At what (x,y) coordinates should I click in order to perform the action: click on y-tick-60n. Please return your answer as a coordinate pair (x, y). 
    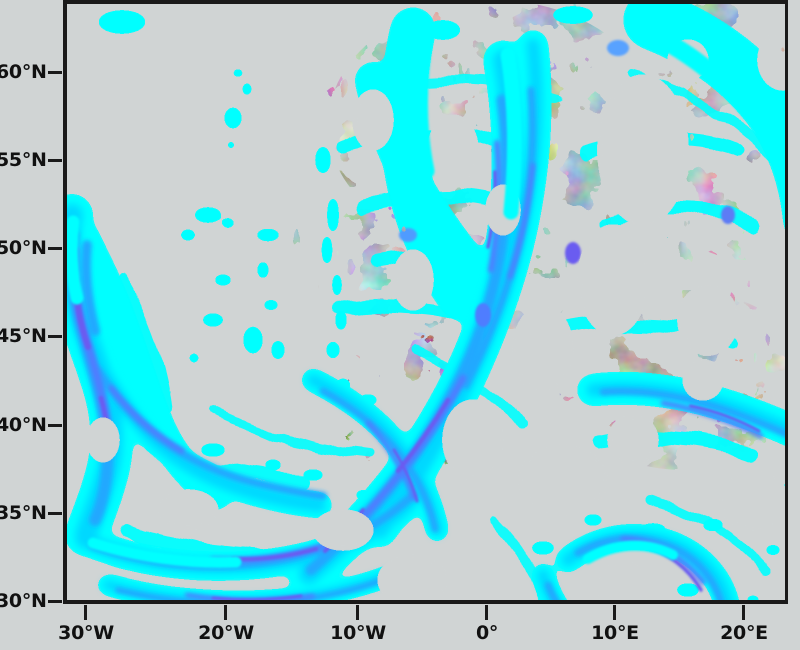
    Looking at the image, I should click on (55, 72).